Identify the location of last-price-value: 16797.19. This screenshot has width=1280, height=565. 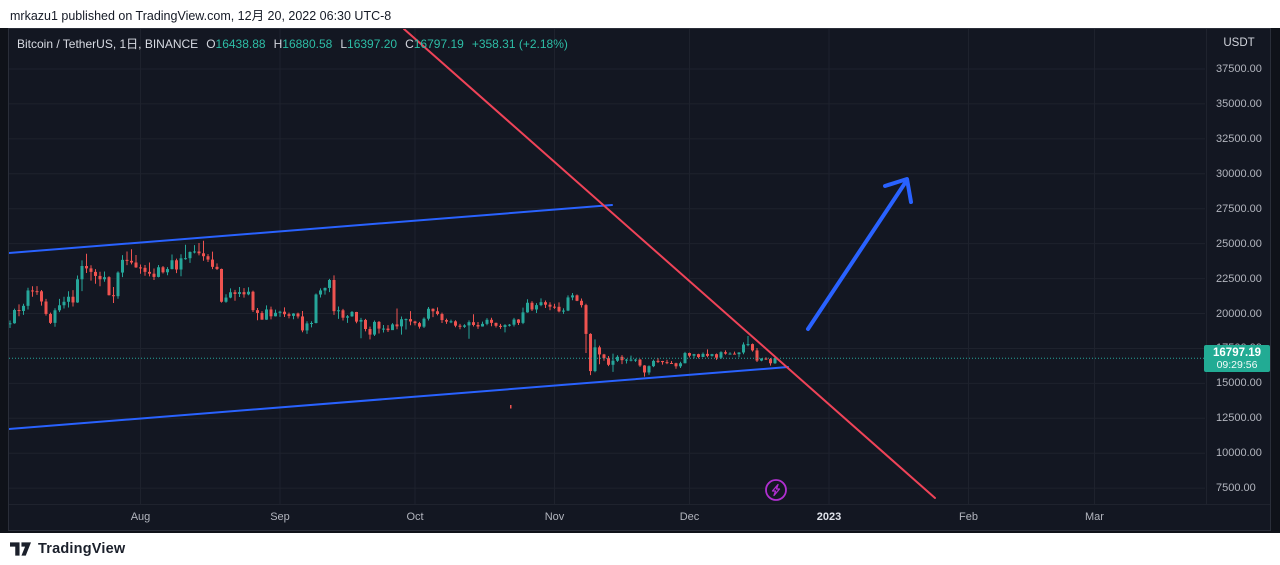
(1237, 352).